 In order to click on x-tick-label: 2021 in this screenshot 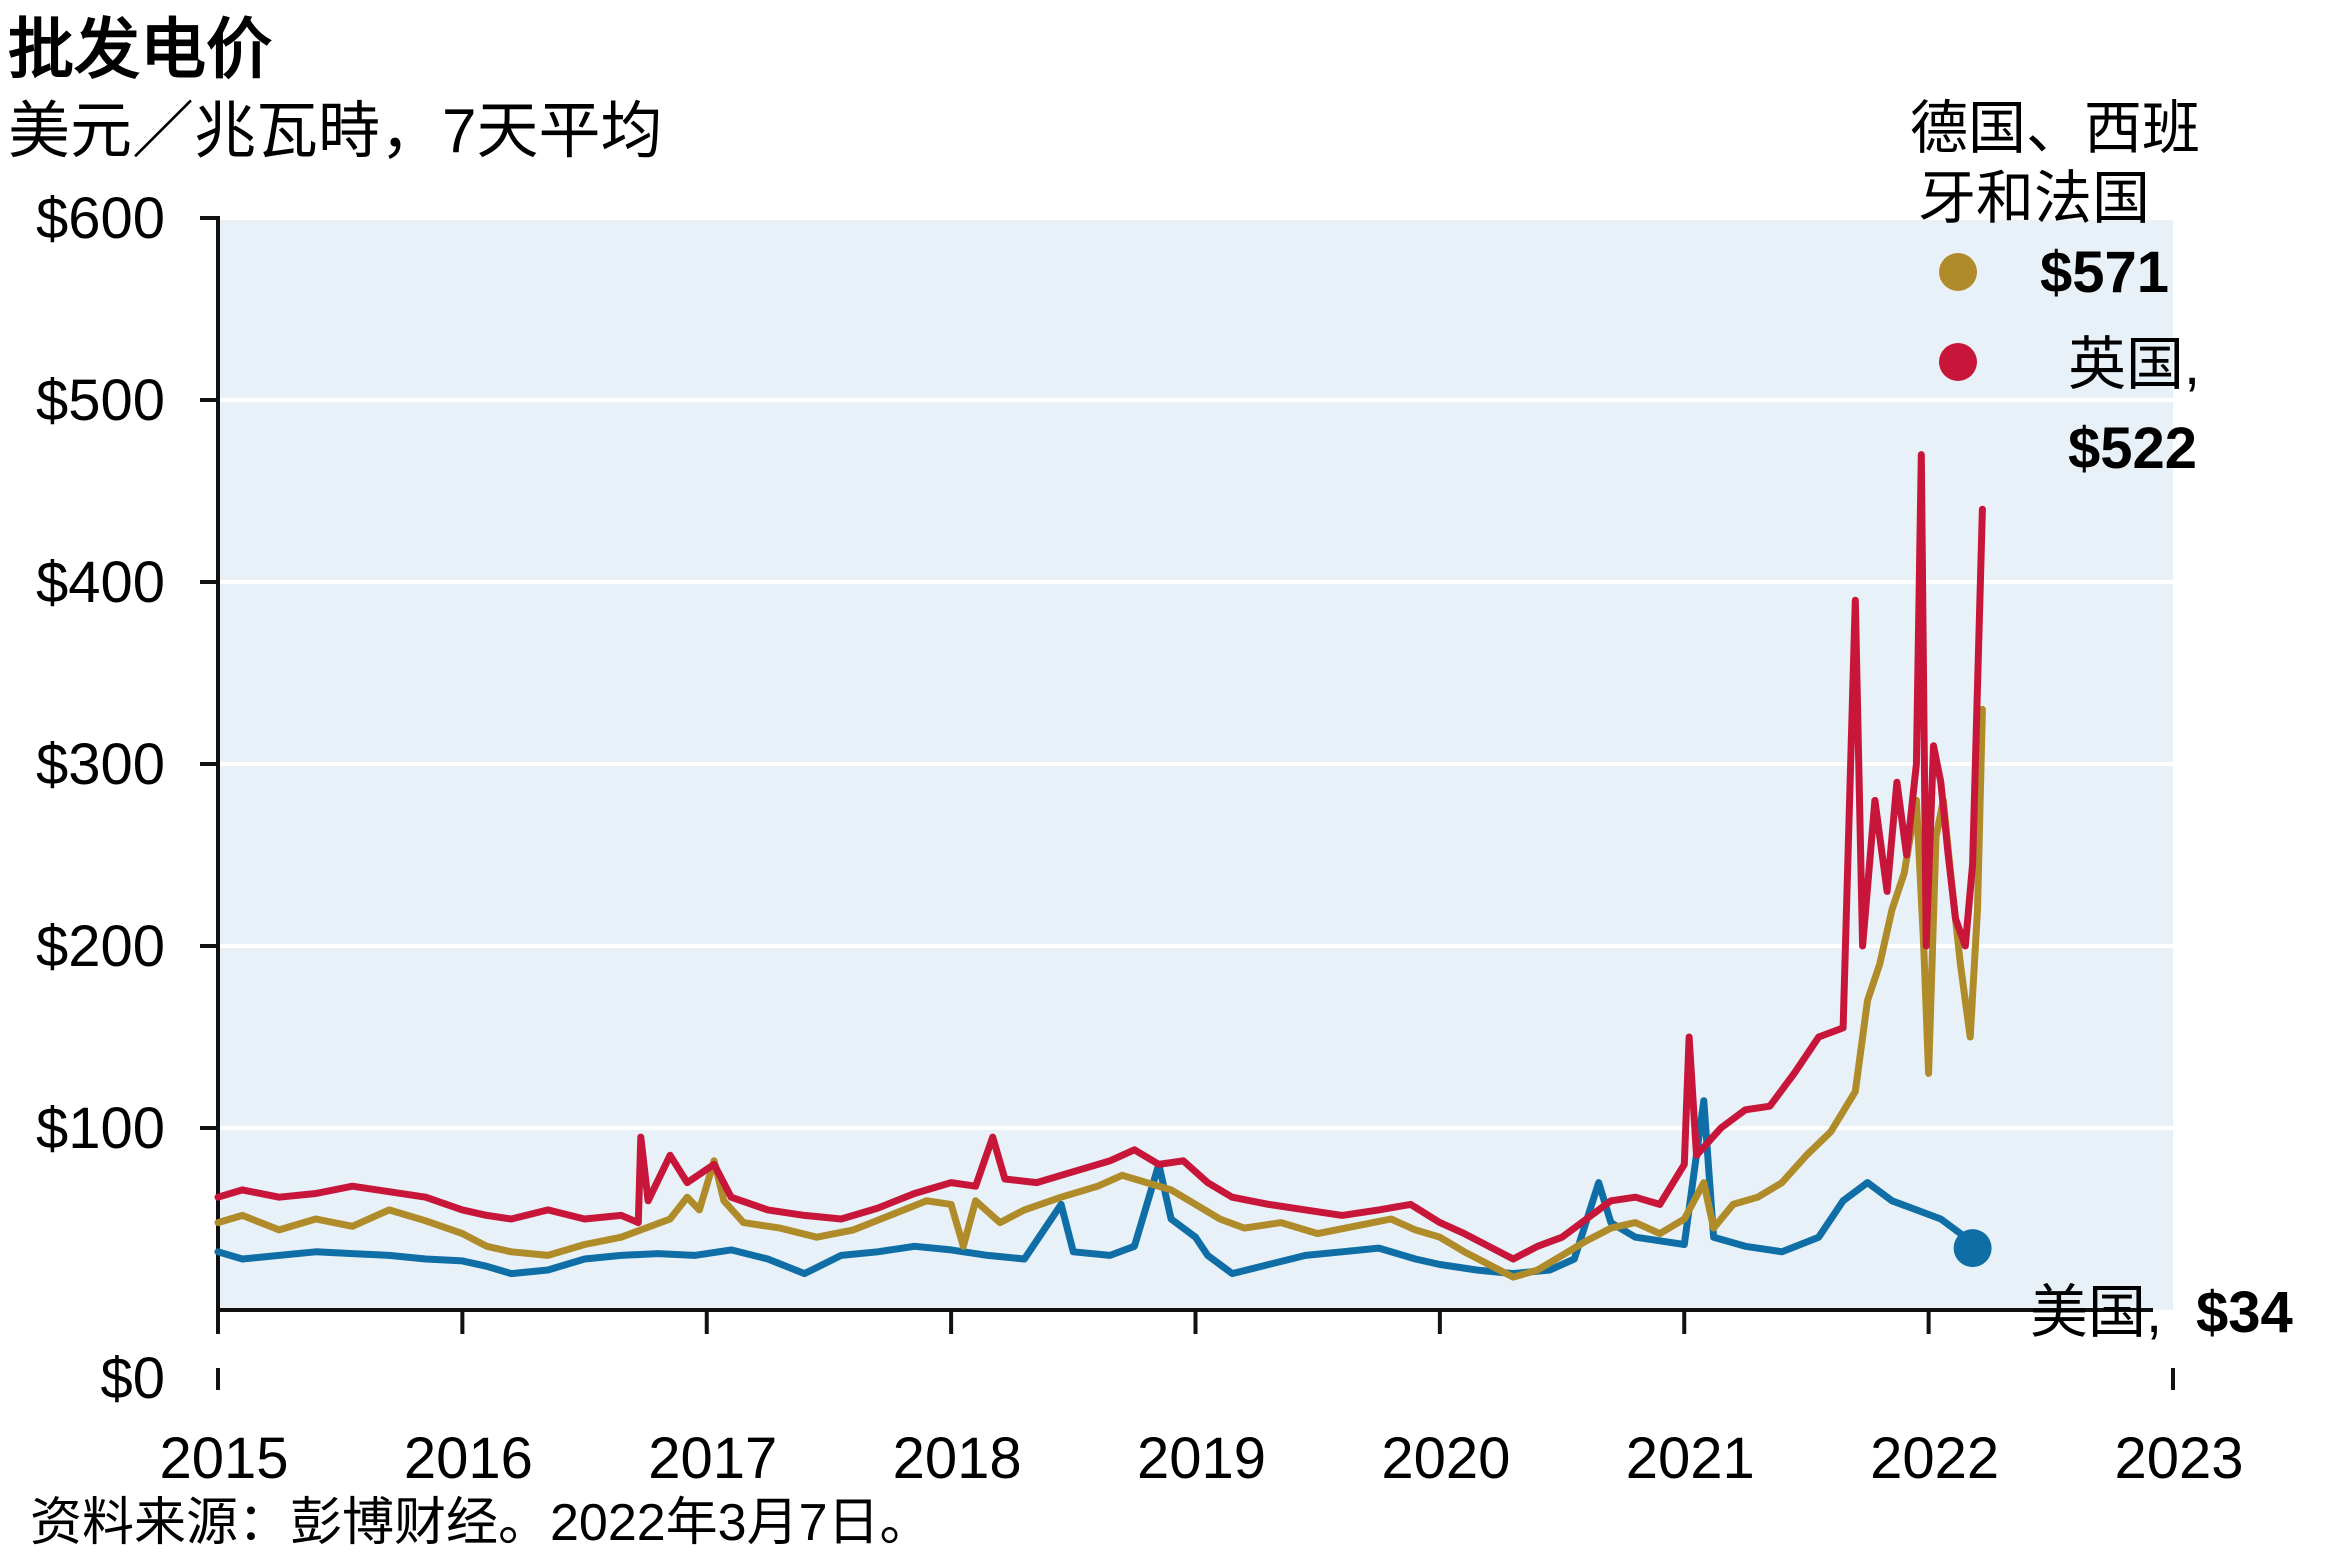, I will do `click(1690, 1458)`.